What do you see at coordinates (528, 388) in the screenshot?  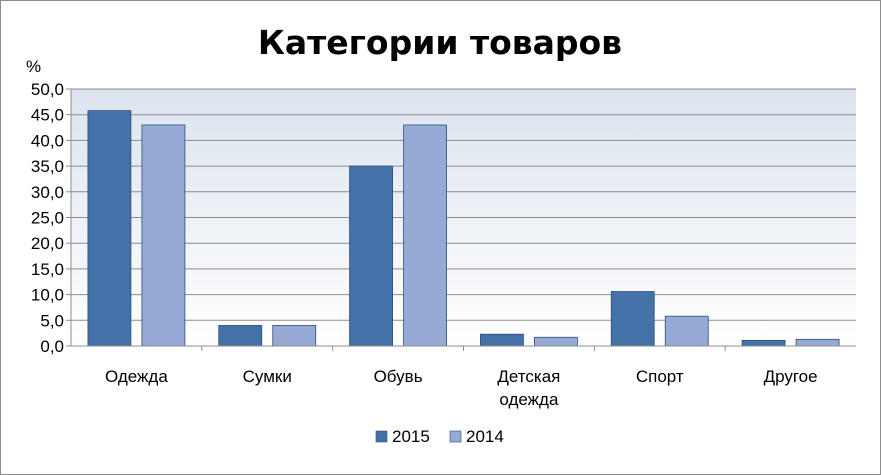 I see `x-category-label: Детская одежда` at bounding box center [528, 388].